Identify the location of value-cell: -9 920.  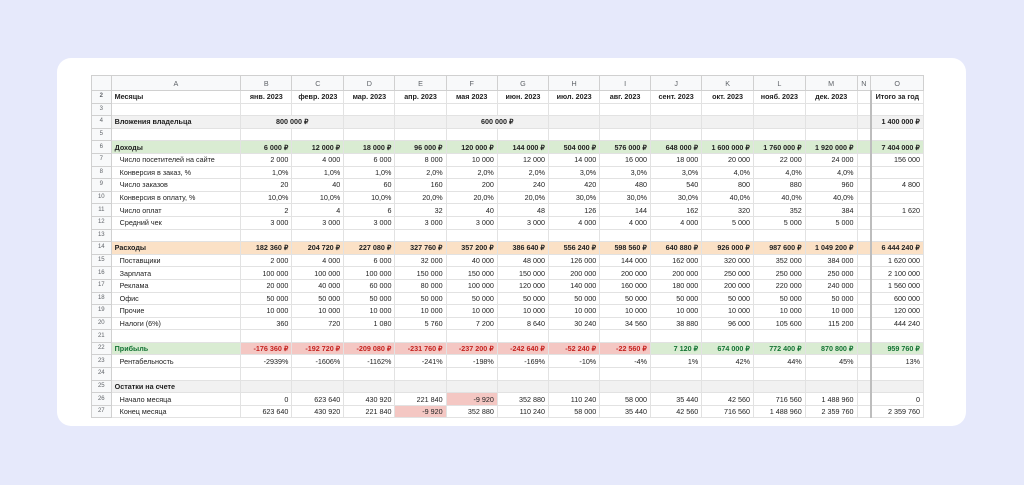
(471, 399).